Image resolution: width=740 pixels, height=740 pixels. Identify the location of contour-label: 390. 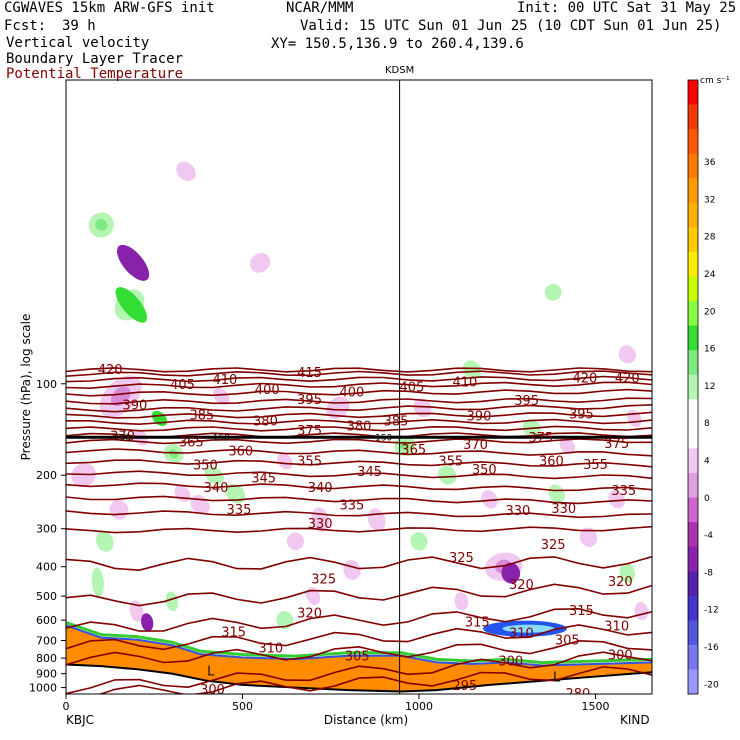
(479, 416).